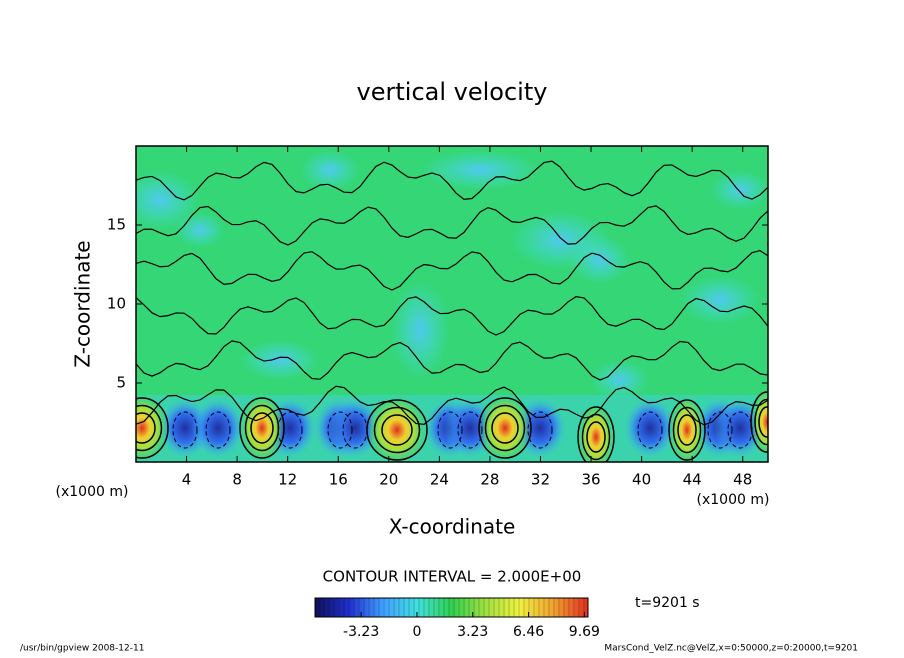  Describe the element at coordinates (667, 603) in the screenshot. I see `time-label: t=9201 s` at that location.